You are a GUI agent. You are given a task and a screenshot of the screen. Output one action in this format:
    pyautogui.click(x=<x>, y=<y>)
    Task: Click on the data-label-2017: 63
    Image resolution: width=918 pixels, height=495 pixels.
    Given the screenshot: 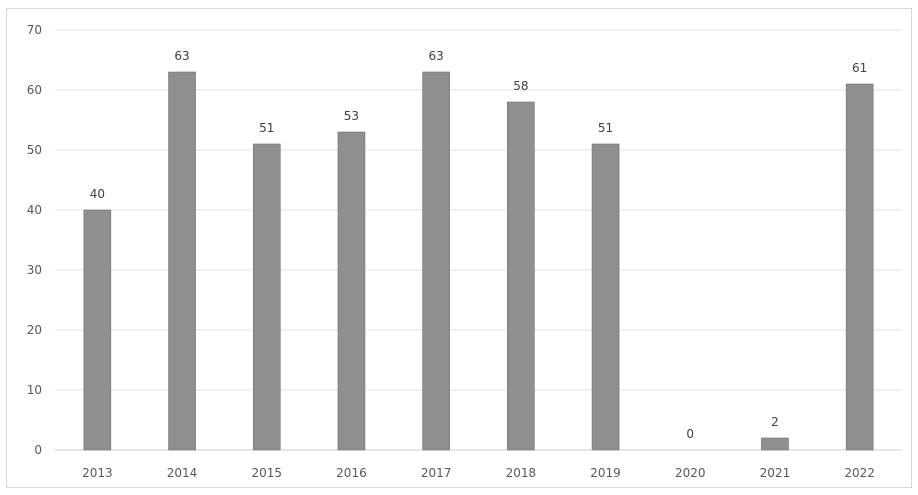 What is the action you would take?
    pyautogui.click(x=436, y=56)
    